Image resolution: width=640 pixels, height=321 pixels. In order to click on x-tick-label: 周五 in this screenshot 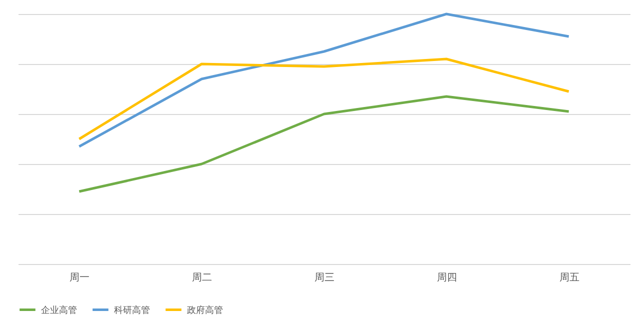, I will do `click(569, 278)`.